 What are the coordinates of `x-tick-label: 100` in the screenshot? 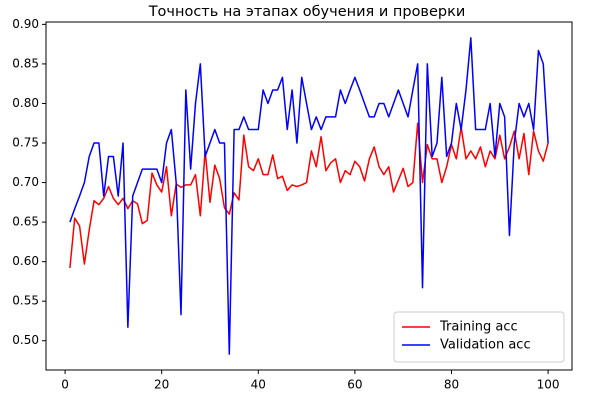 It's located at (548, 385).